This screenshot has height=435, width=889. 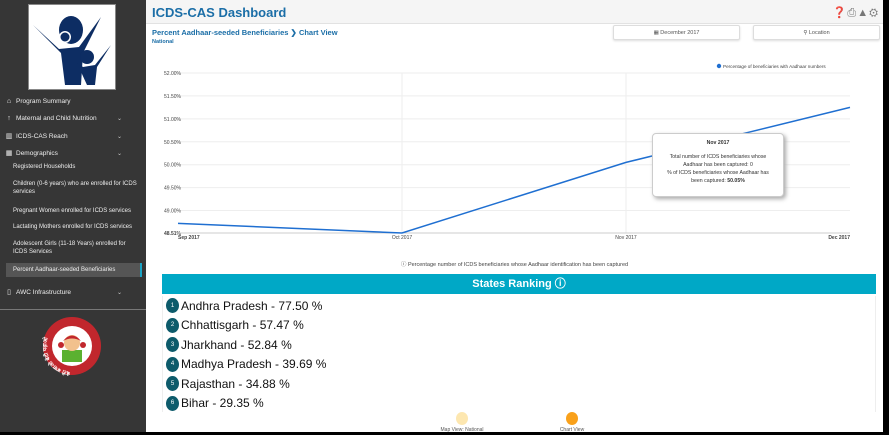 What do you see at coordinates (172, 325) in the screenshot?
I see `rank-badge: 2` at bounding box center [172, 325].